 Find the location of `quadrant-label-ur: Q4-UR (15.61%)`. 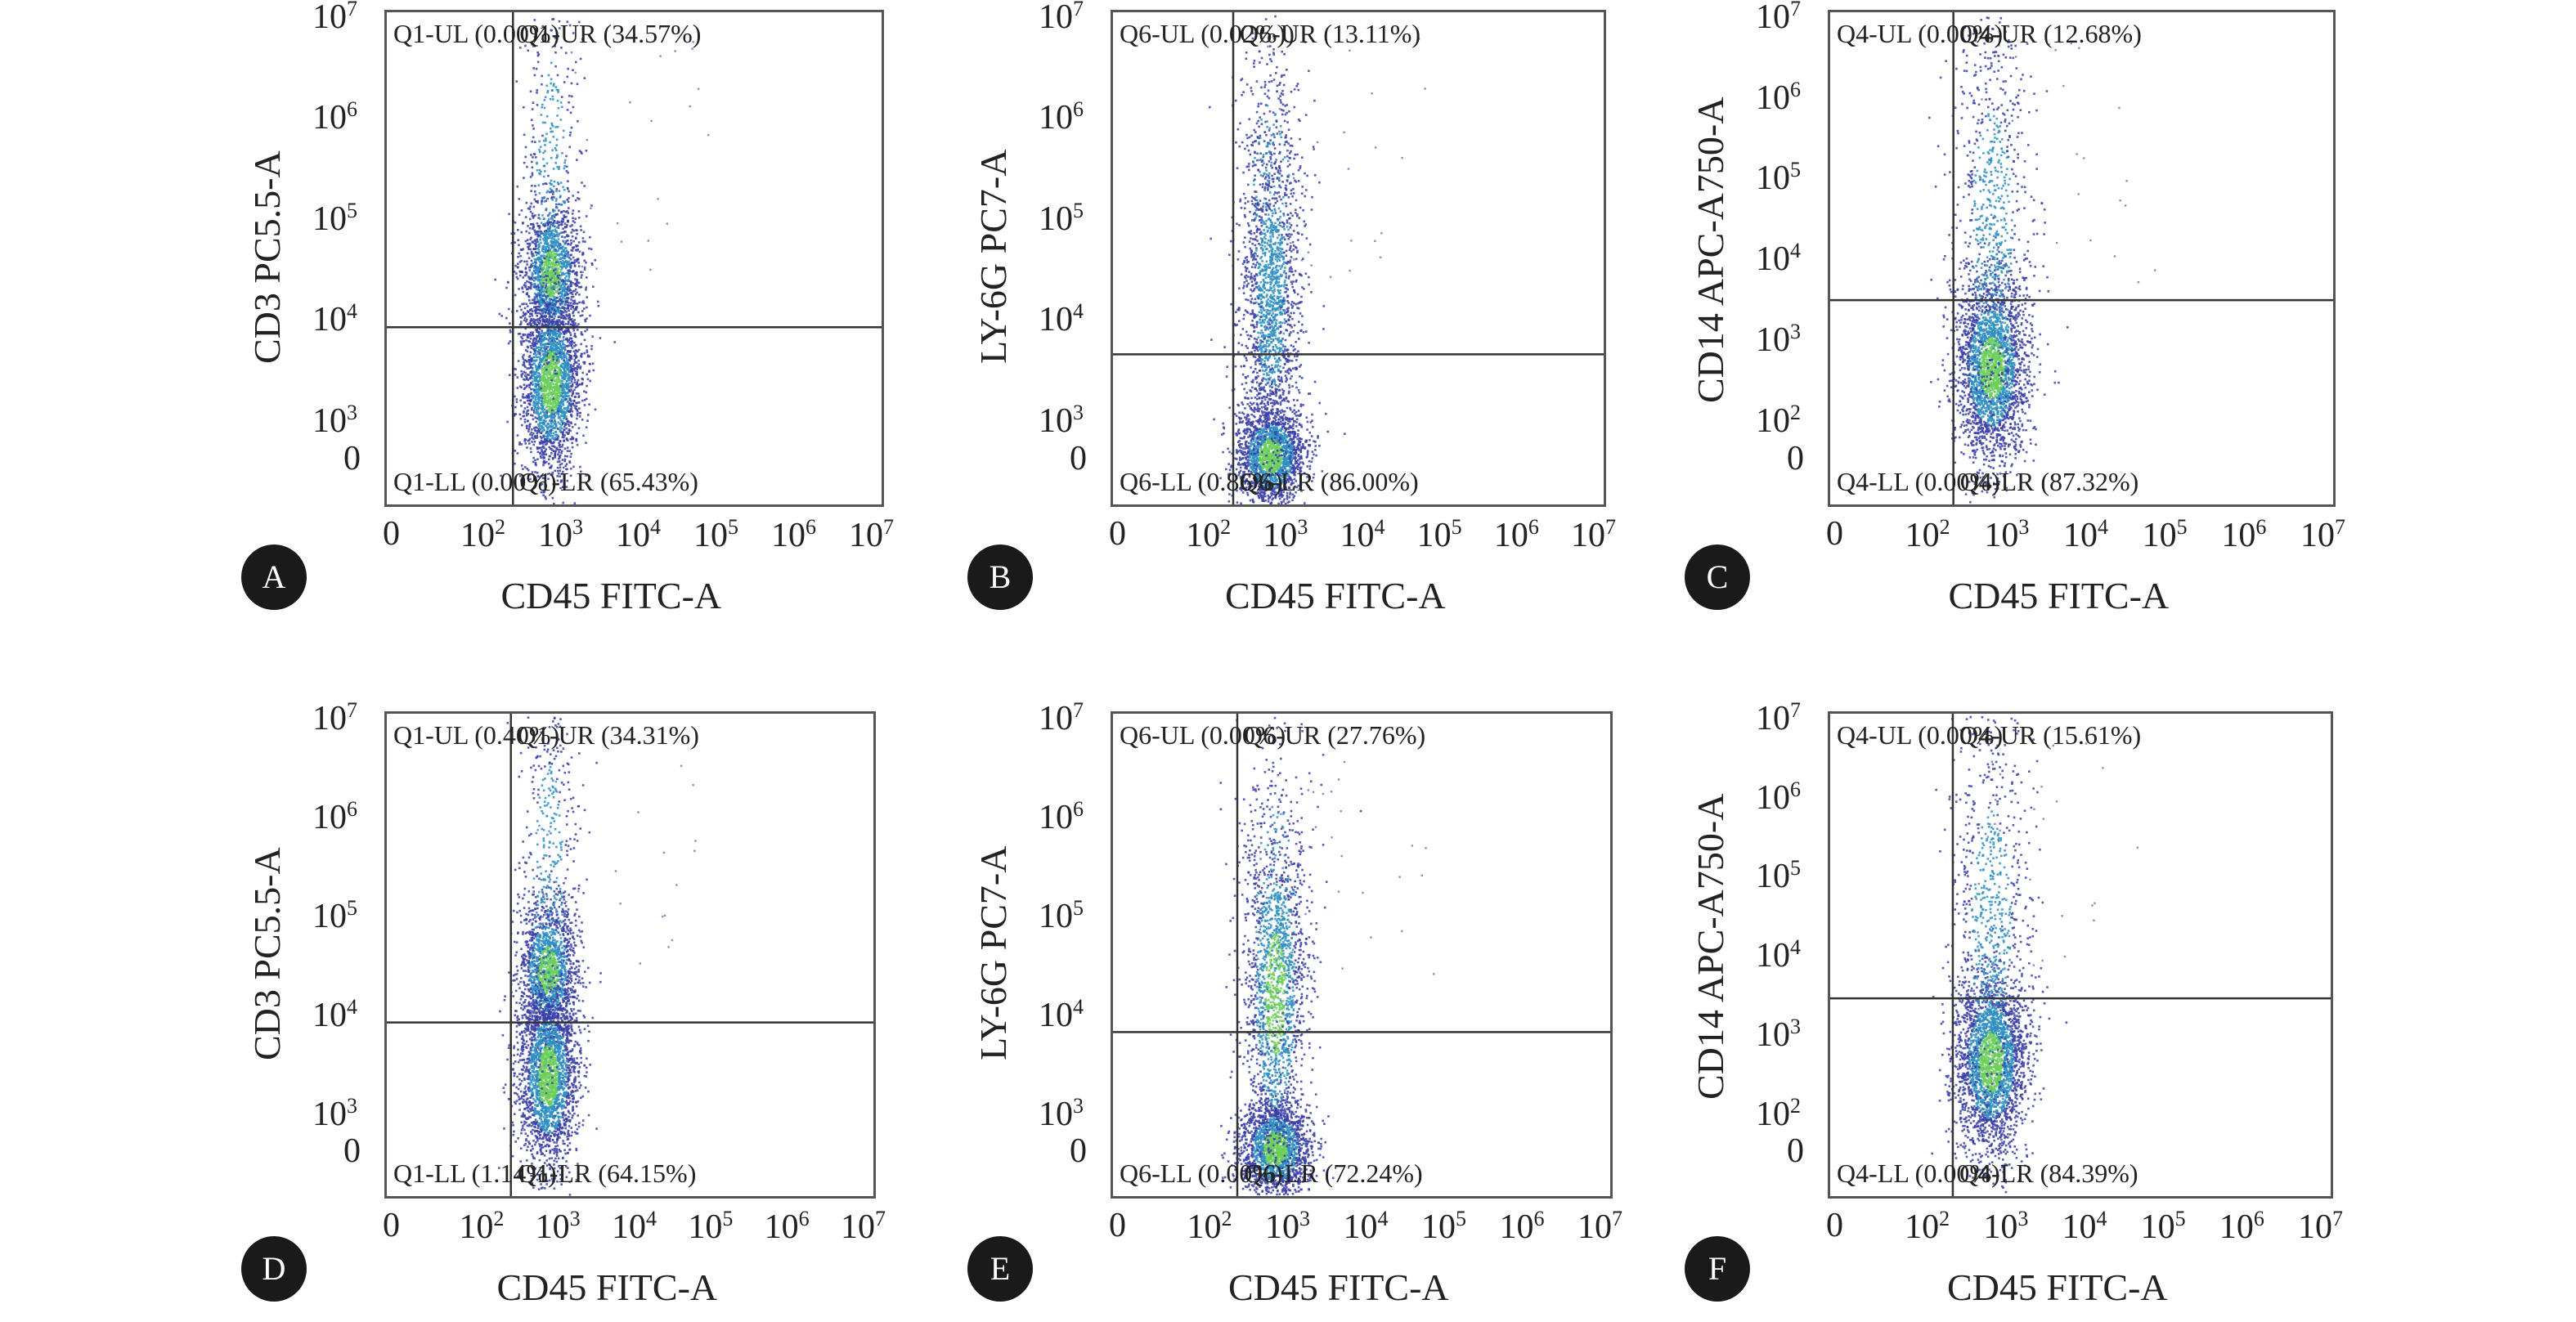

quadrant-label-ur: Q4-UR (15.61%) is located at coordinates (2050, 735).